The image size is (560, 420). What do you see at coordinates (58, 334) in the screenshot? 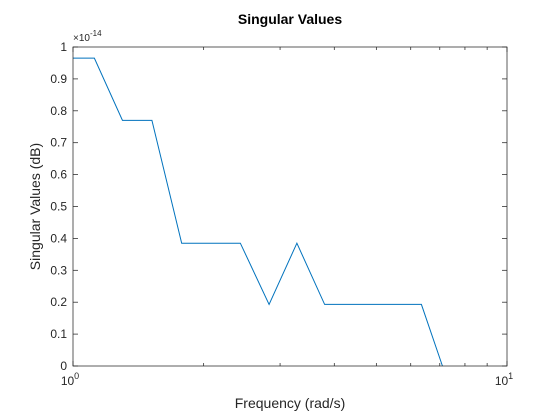
I see `y-tick-label: 0.1` at bounding box center [58, 334].